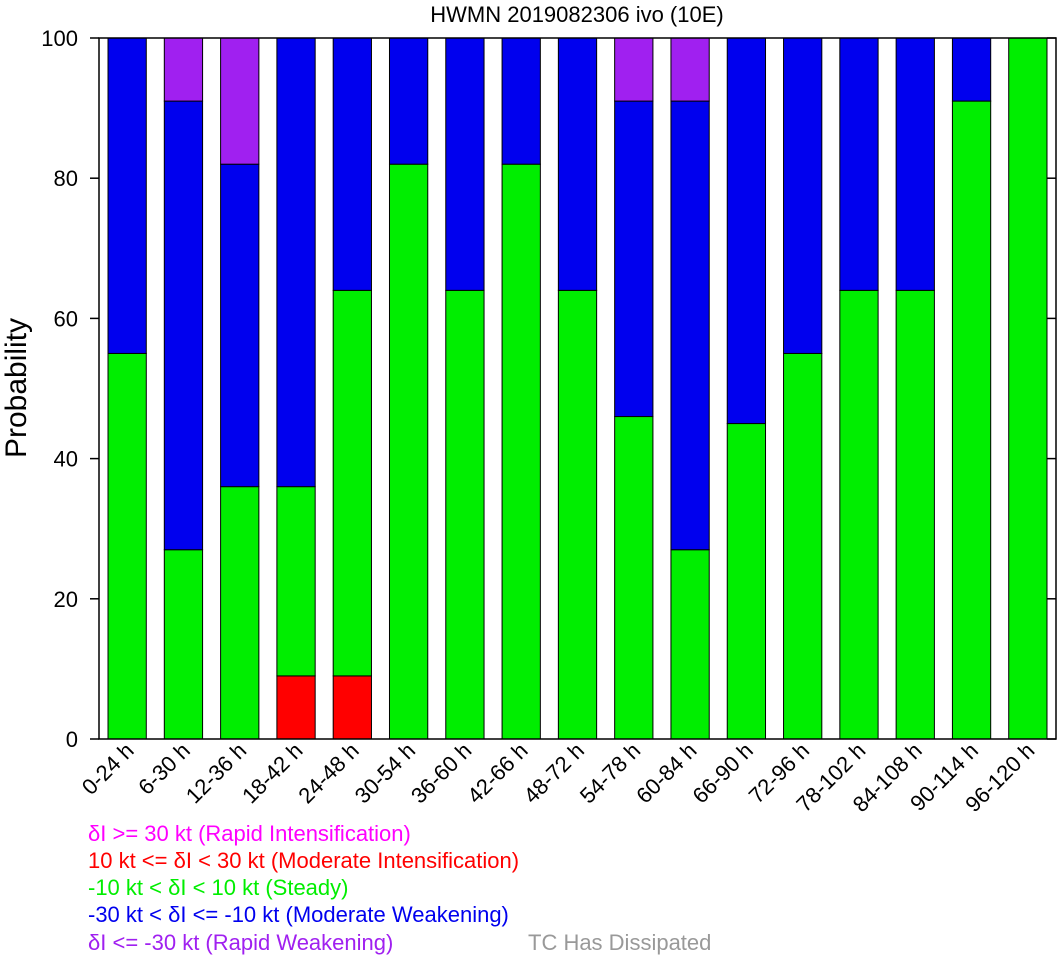 The width and height of the screenshot is (1057, 960). What do you see at coordinates (328, 773) in the screenshot?
I see `x-tick-label: 24-48 h` at bounding box center [328, 773].